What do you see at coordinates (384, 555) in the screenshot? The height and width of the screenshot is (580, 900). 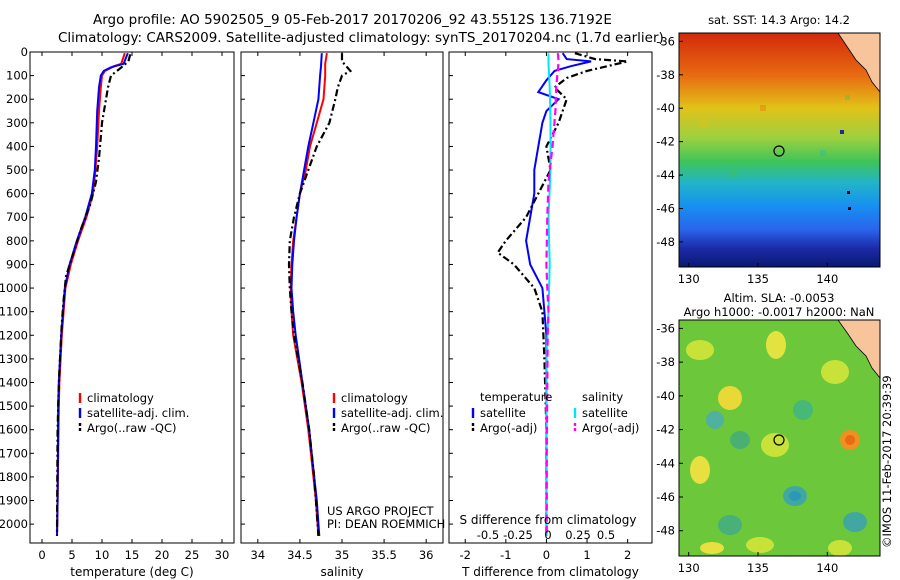 I see `x-tick-label: 35.5` at bounding box center [384, 555].